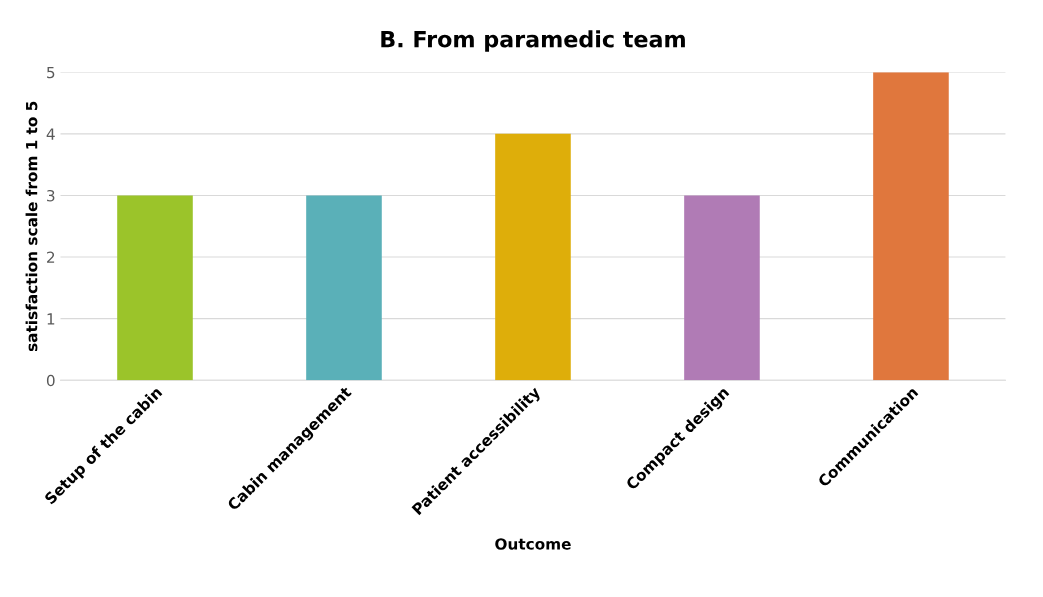  Describe the element at coordinates (51, 319) in the screenshot. I see `y-tick-label: 1` at that location.